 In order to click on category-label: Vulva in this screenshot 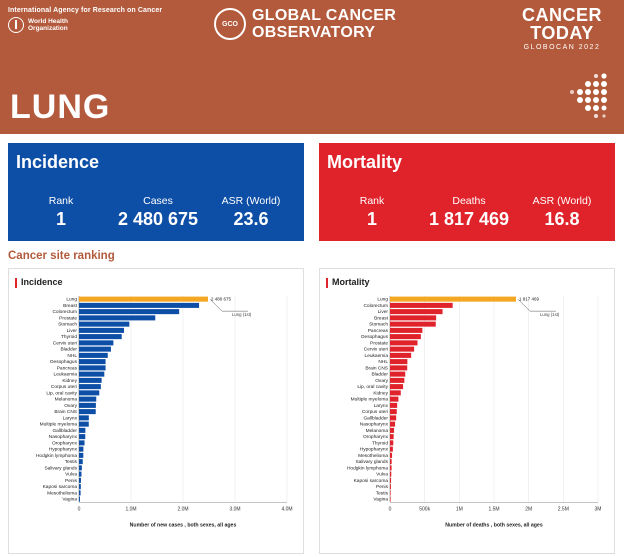, I will do `click(71, 475)`.